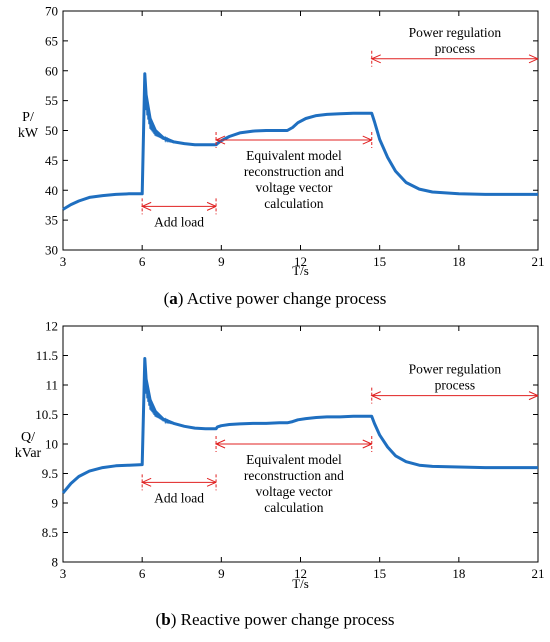  I want to click on y-tick-label: 12, so click(51, 326).